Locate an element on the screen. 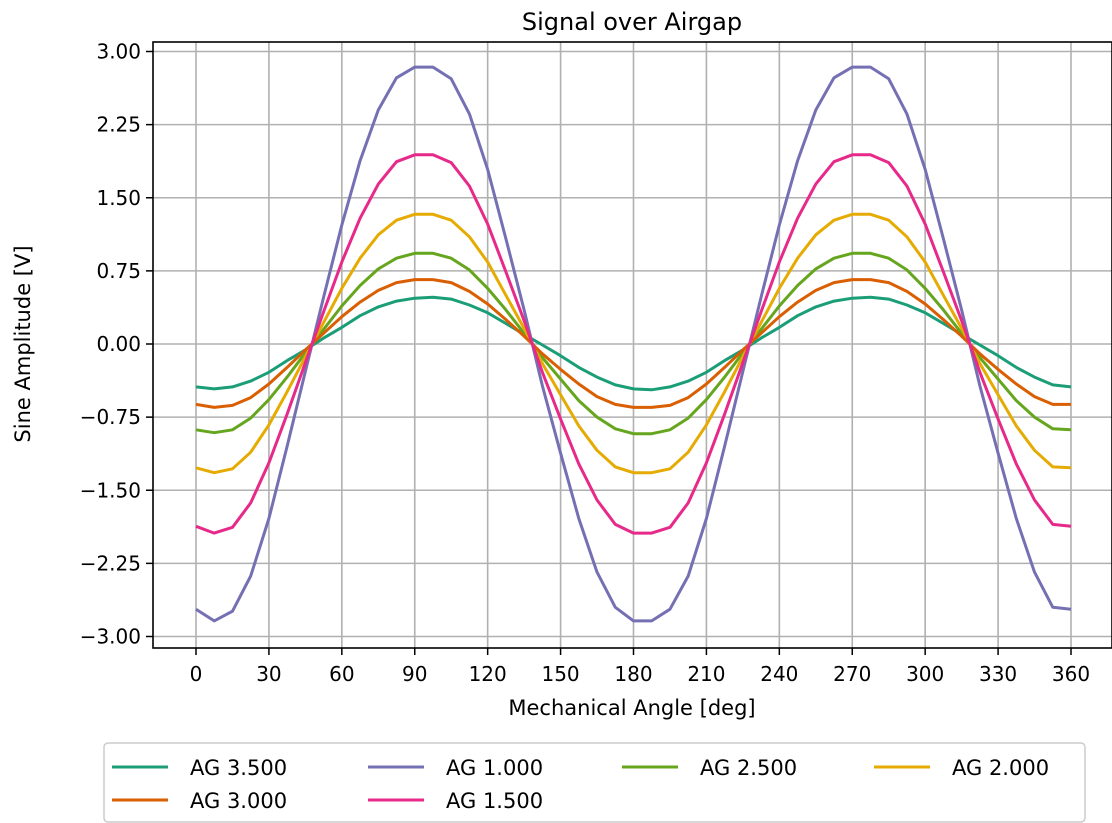 The image size is (1112, 823). y-tick-label: −3.00 is located at coordinates (110, 637).